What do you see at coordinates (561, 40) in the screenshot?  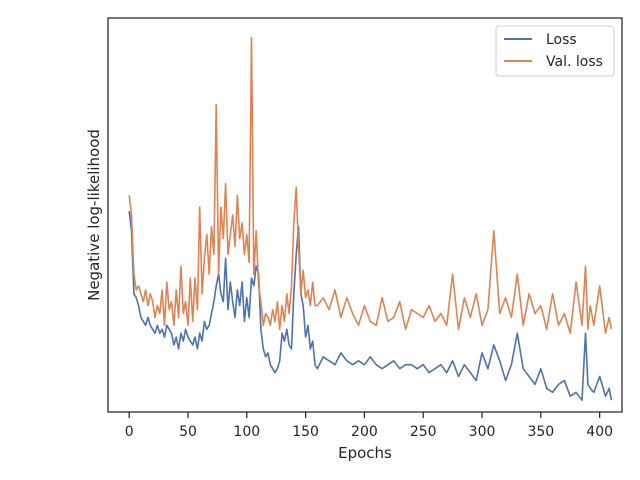 I see `legend-label: Loss` at bounding box center [561, 40].